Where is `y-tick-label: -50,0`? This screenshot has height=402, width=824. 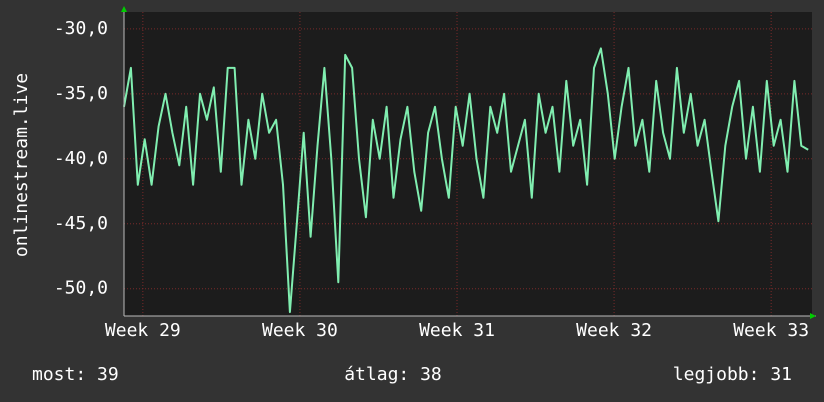 y-tick-label: -50,0 is located at coordinates (81, 288).